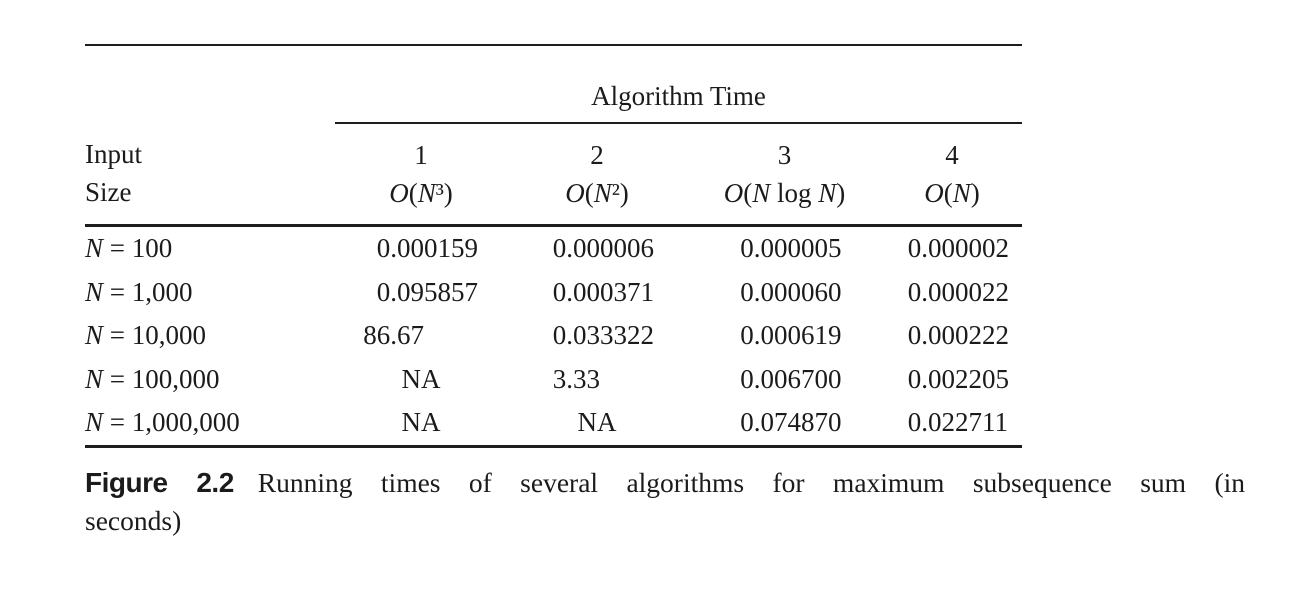 This screenshot has width=1314, height=598. Describe the element at coordinates (421, 175) in the screenshot. I see `column-header-1: 1 O(N³)` at that location.